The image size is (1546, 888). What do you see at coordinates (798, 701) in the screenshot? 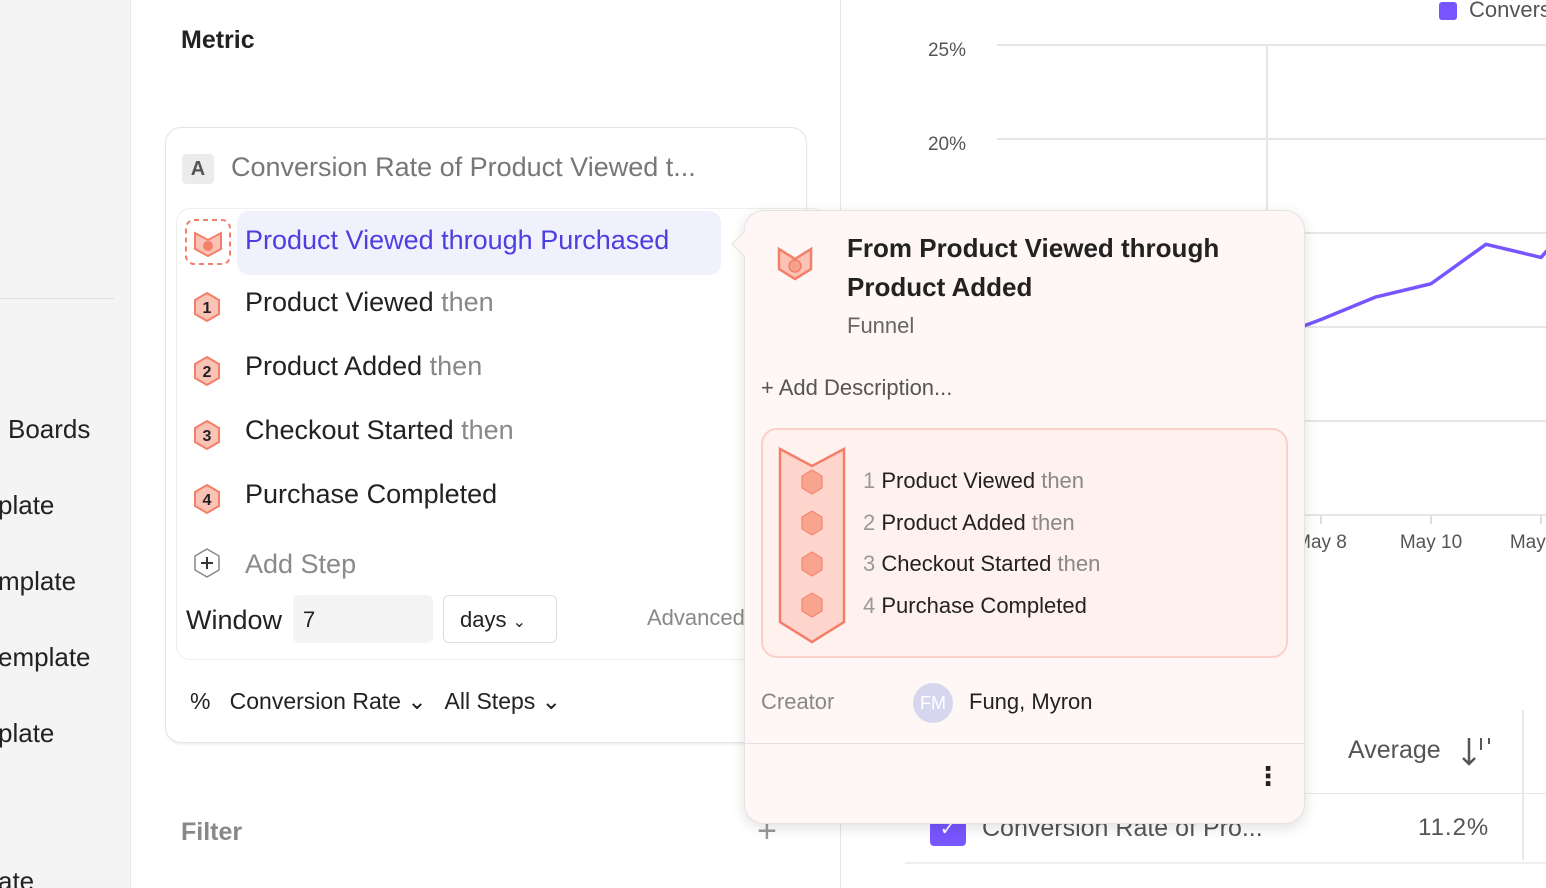
I see `creator-label: Creator` at bounding box center [798, 701].